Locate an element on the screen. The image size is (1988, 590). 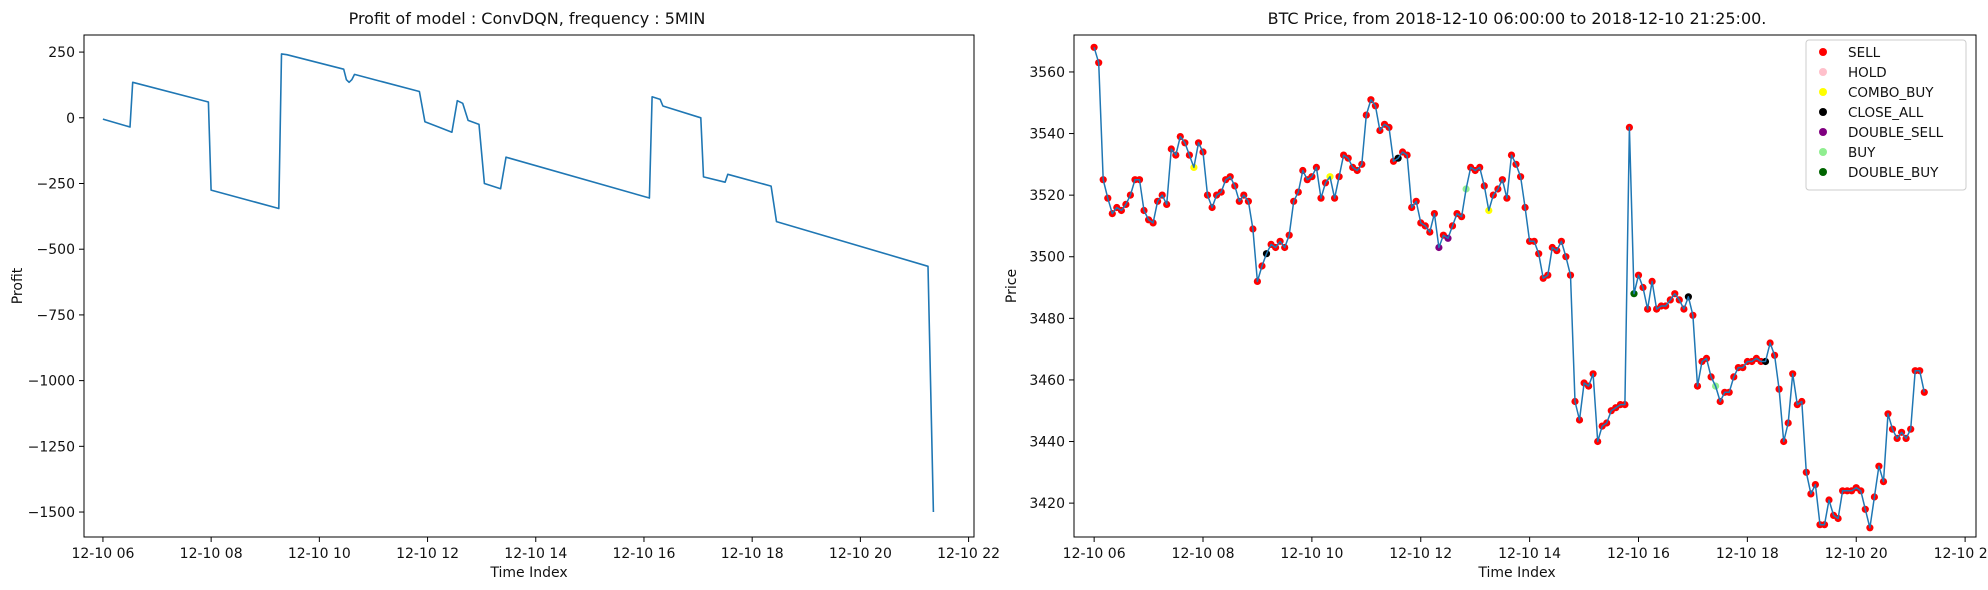
y-tick-label: 3560 is located at coordinates (1047, 73).